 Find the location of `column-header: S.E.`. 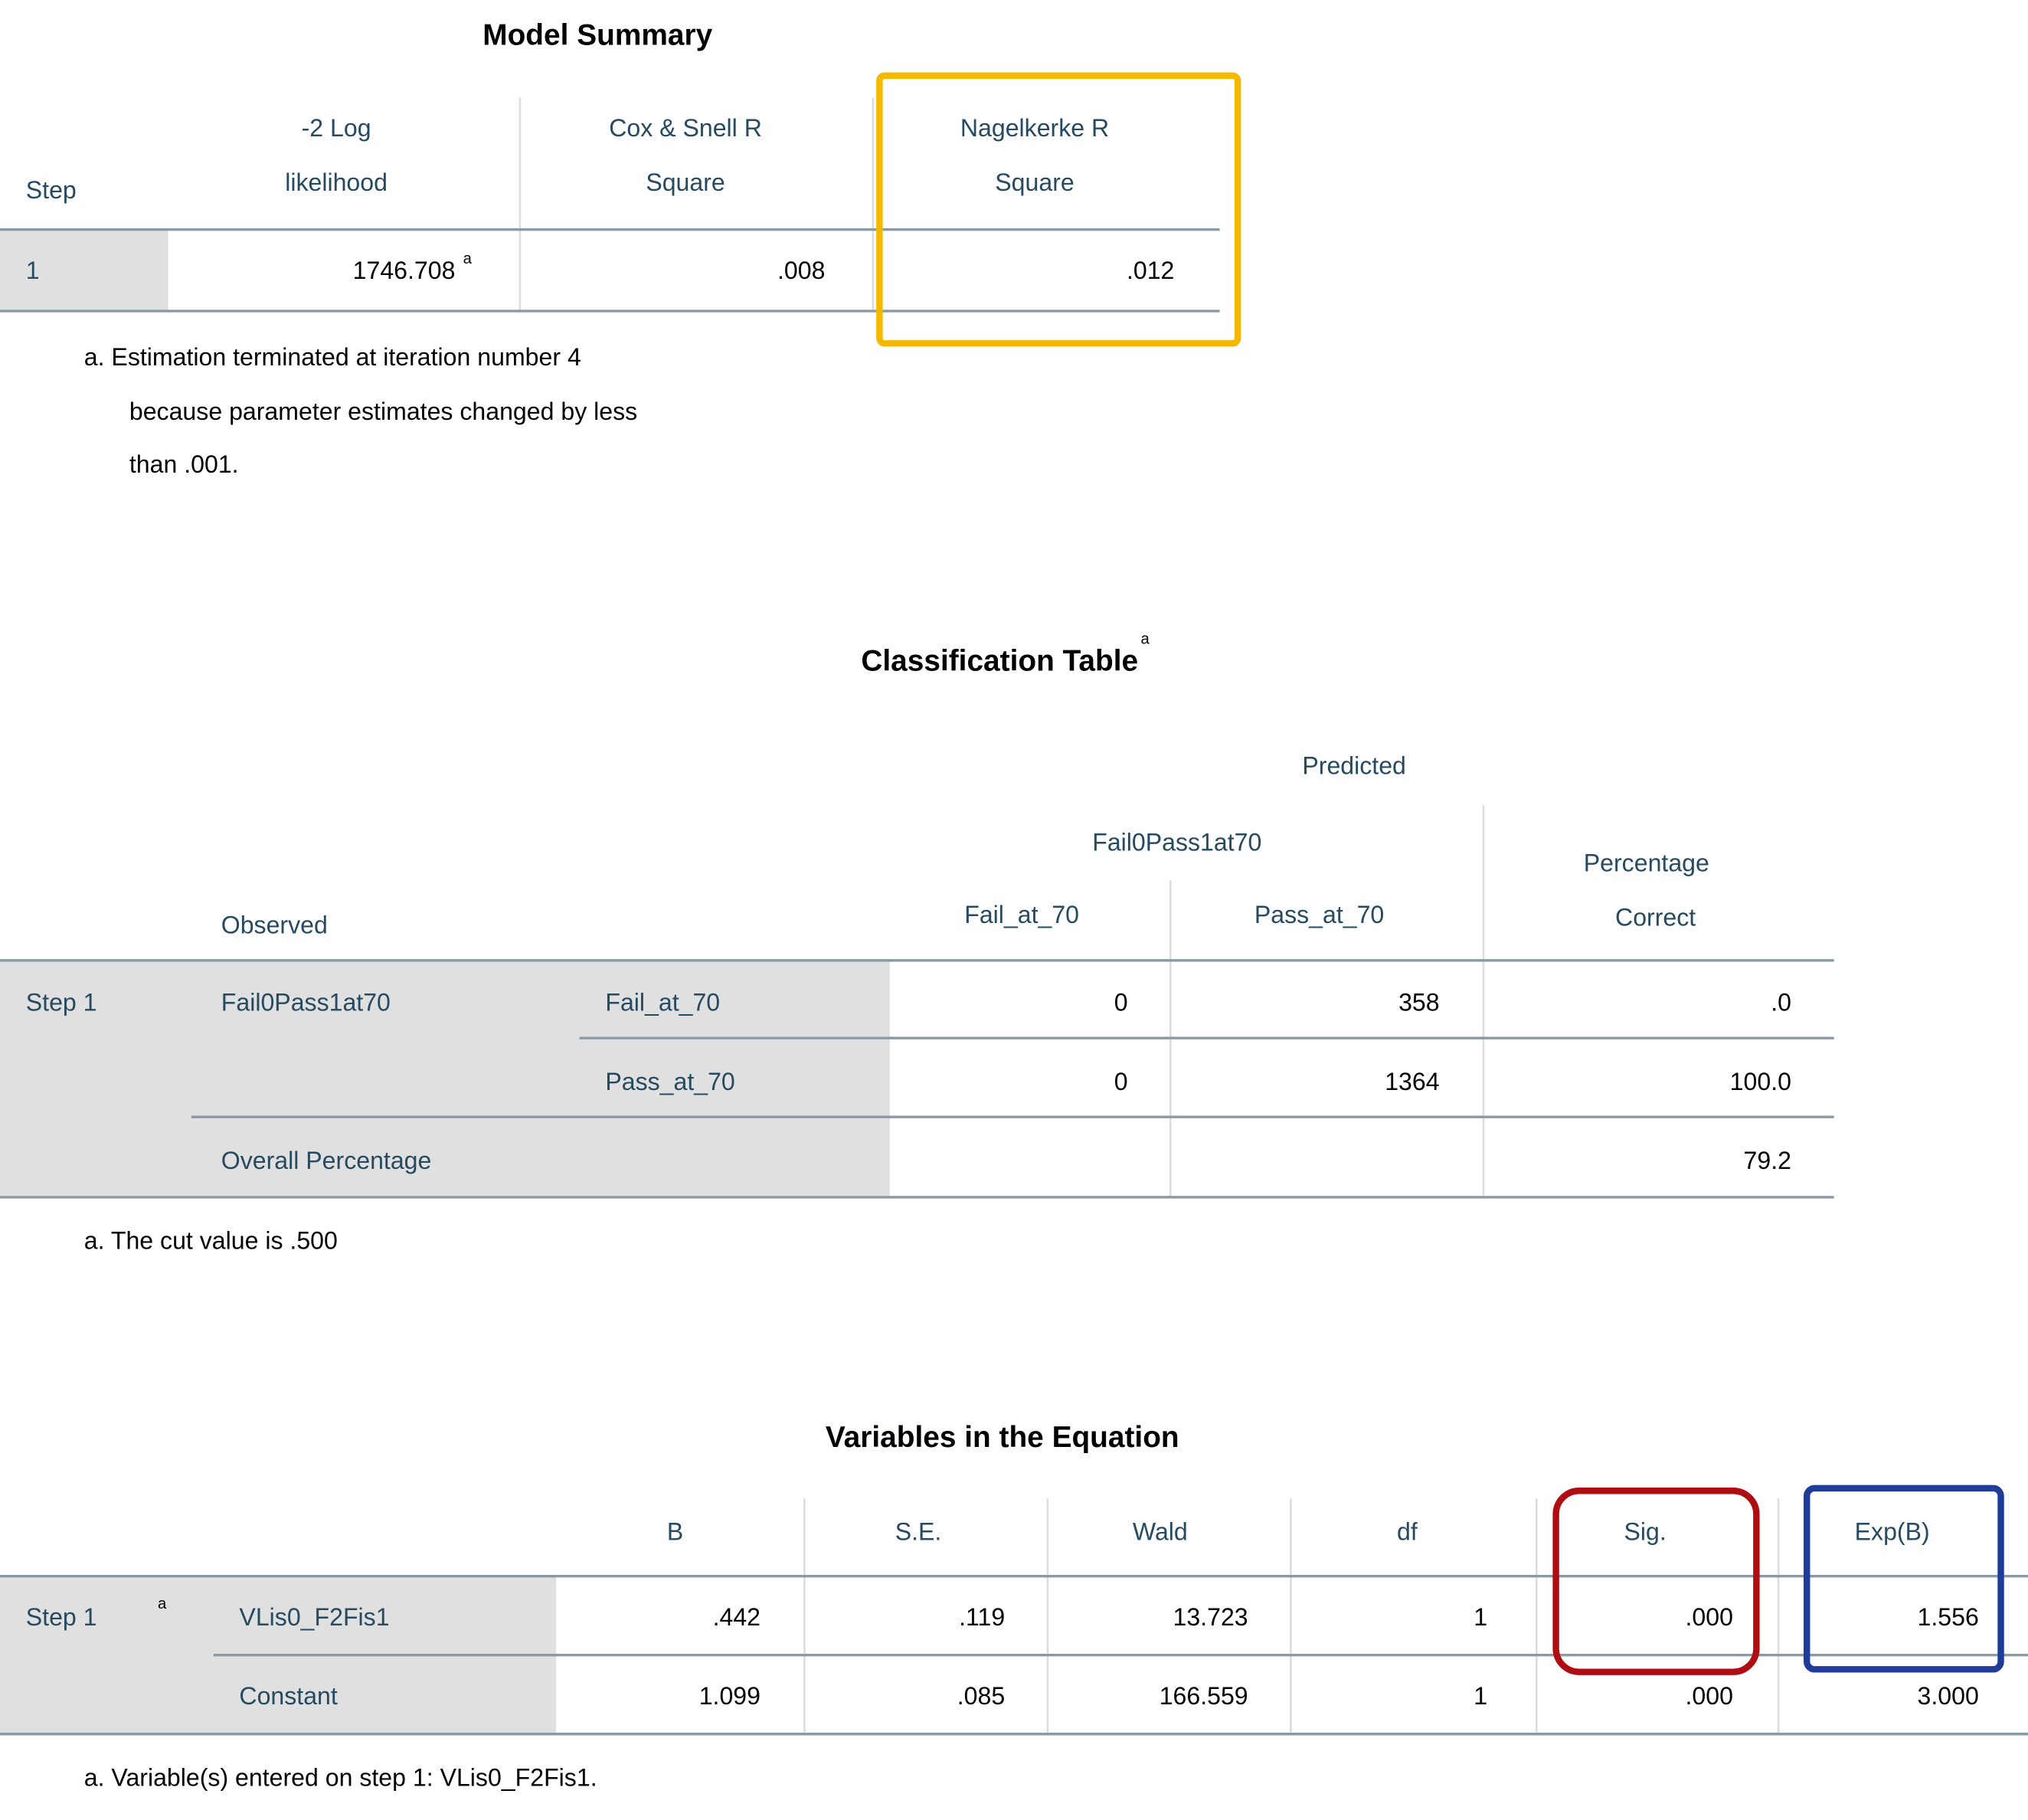

column-header: S.E. is located at coordinates (918, 1531).